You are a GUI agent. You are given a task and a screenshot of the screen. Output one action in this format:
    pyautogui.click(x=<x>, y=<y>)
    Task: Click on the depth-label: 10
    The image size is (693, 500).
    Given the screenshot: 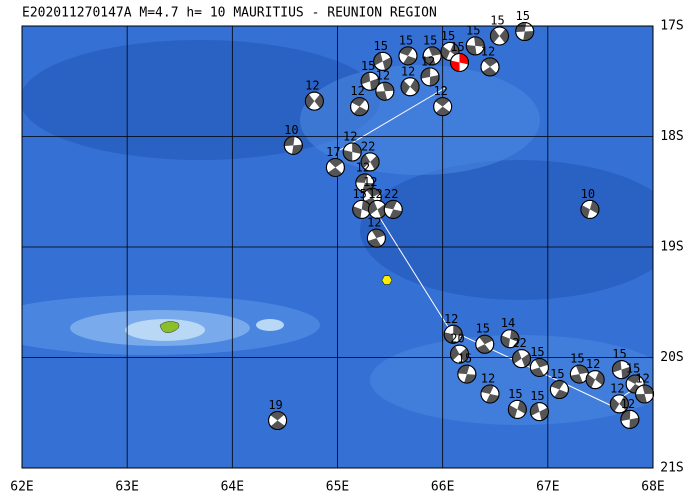 What is the action you would take?
    pyautogui.click(x=588, y=194)
    